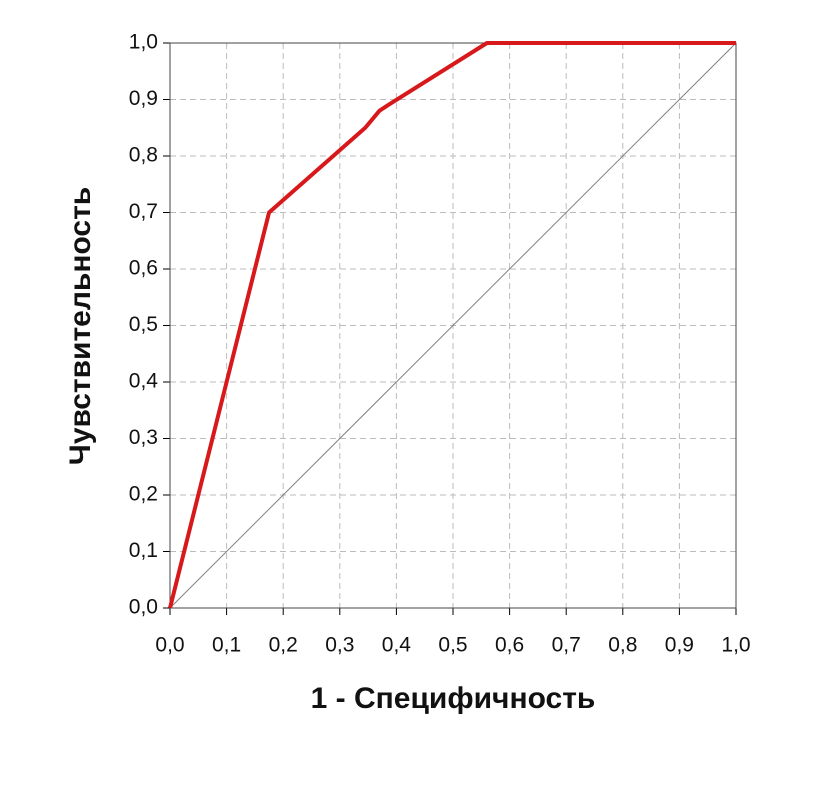 This screenshot has height=785, width=827. Describe the element at coordinates (143, 324) in the screenshot. I see `y-tick-label: 0,5` at that location.